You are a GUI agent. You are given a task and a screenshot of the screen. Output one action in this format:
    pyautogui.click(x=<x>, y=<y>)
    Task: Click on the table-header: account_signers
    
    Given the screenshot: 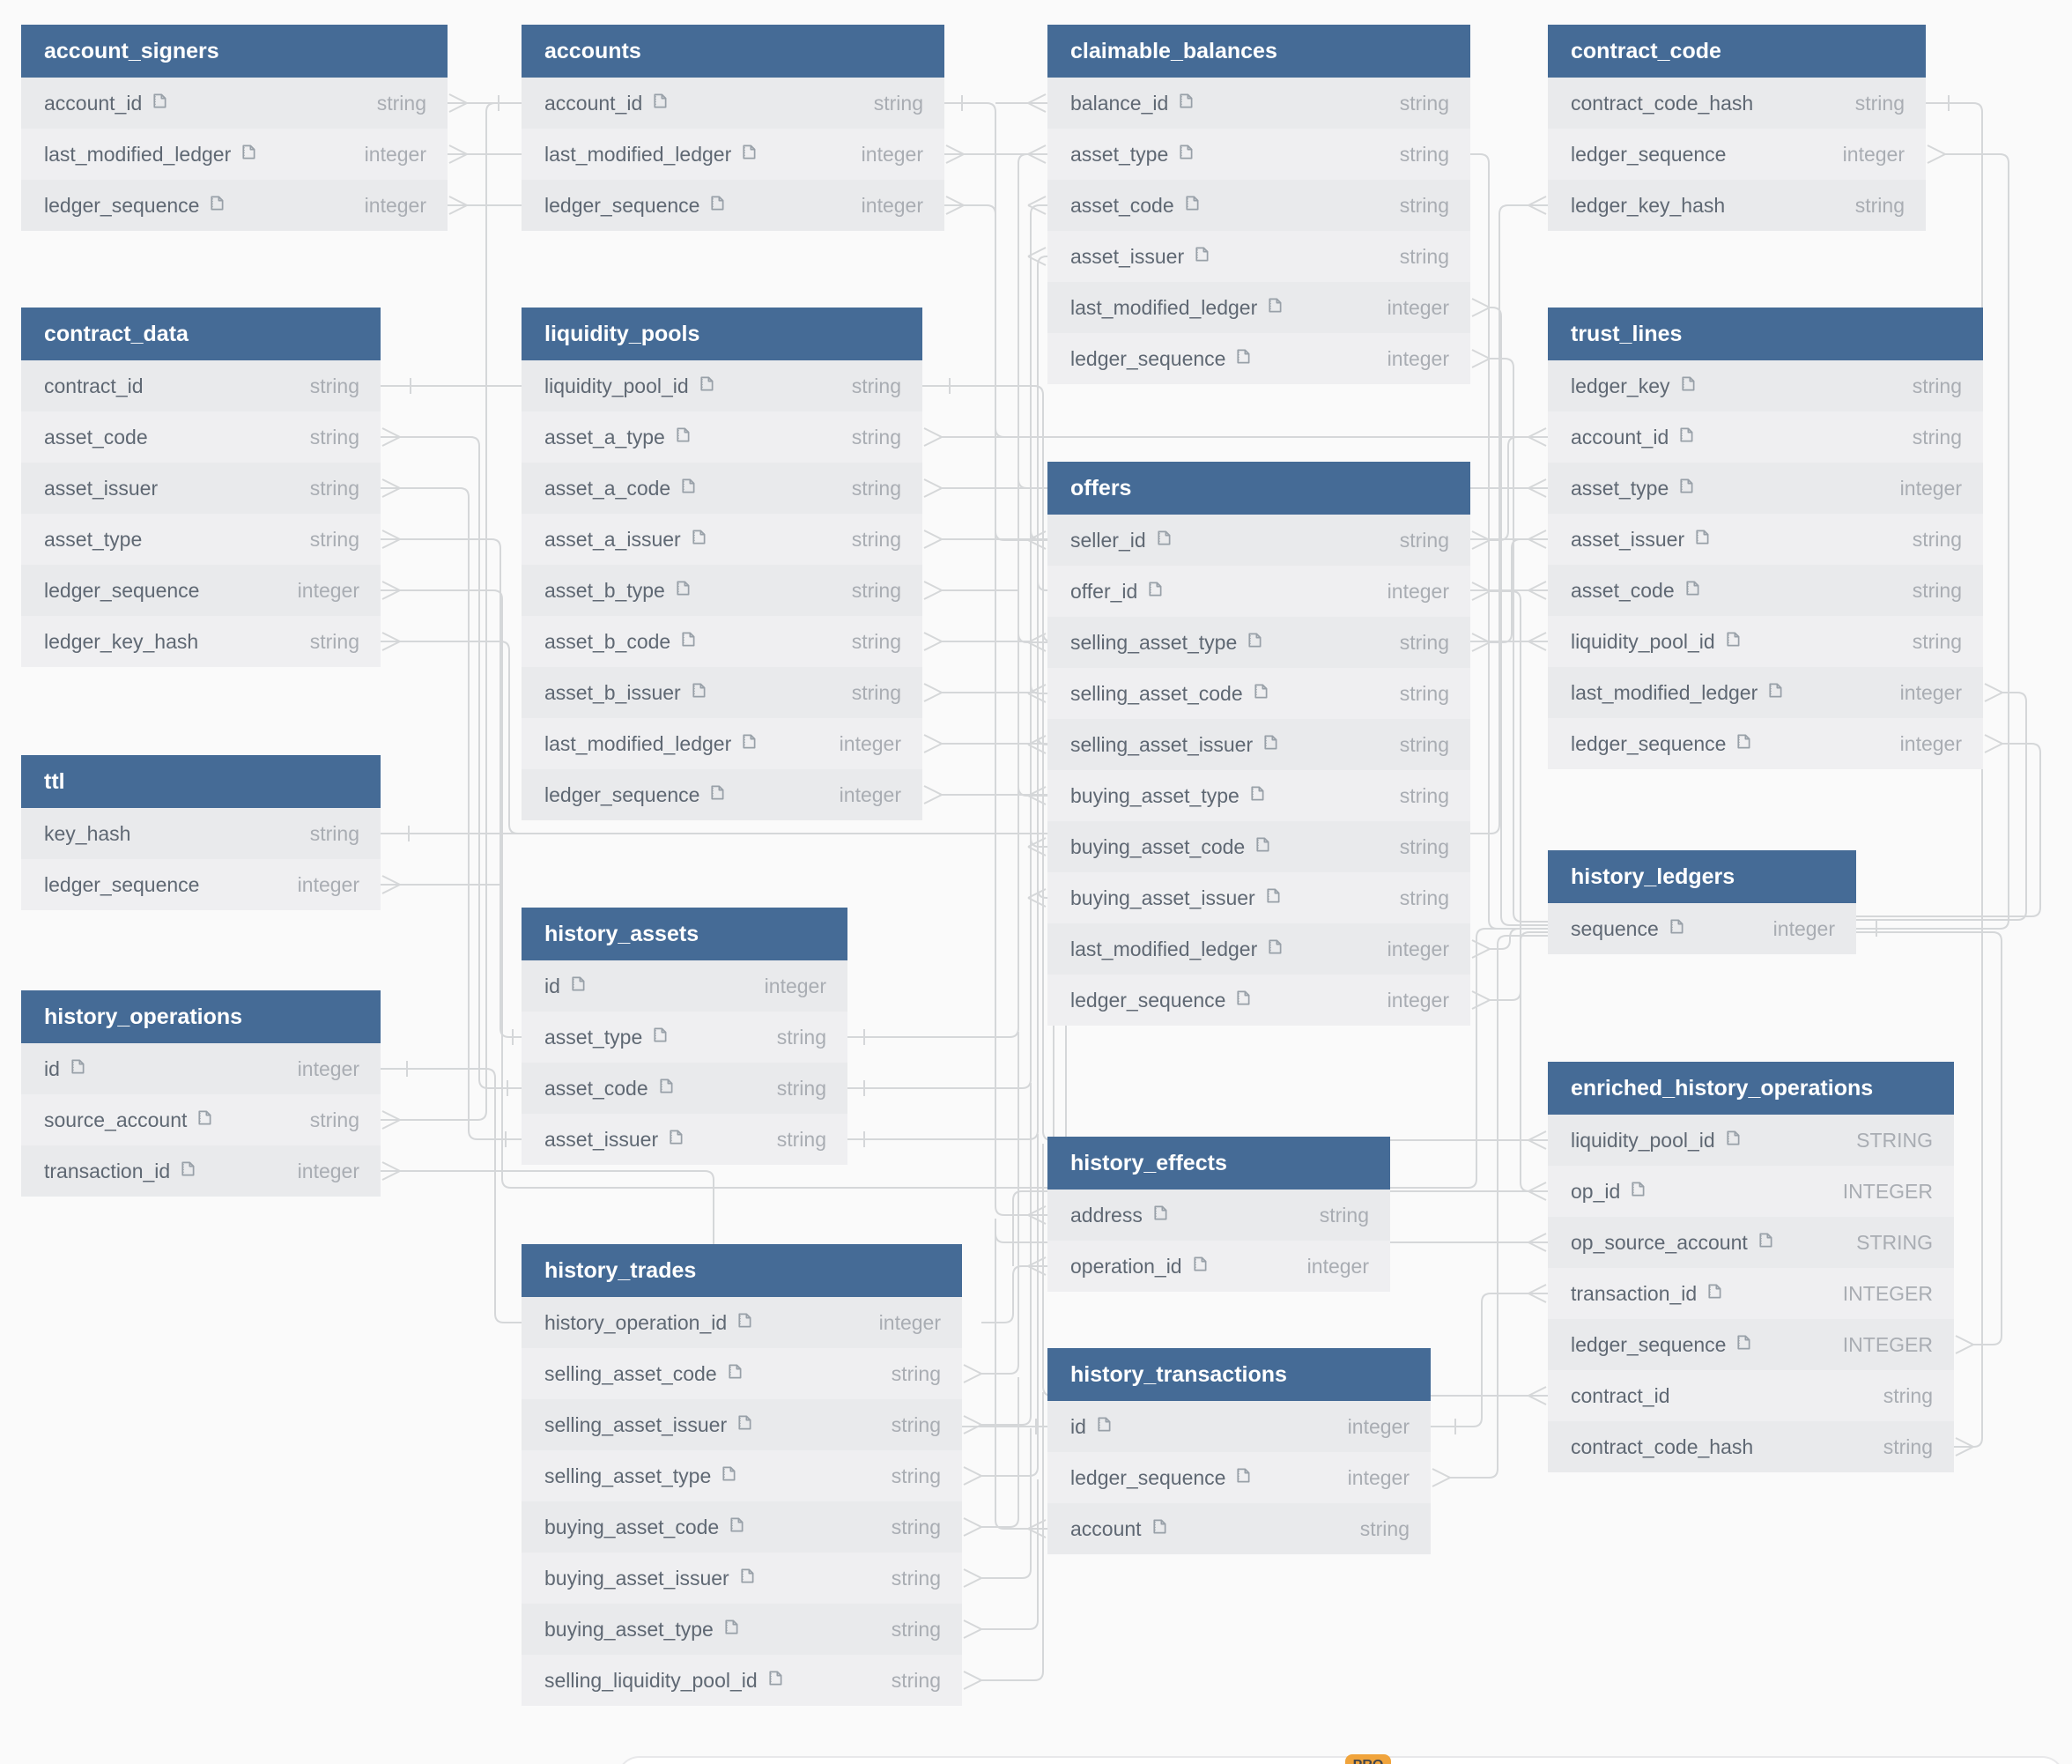 What is the action you would take?
    pyautogui.click(x=234, y=51)
    